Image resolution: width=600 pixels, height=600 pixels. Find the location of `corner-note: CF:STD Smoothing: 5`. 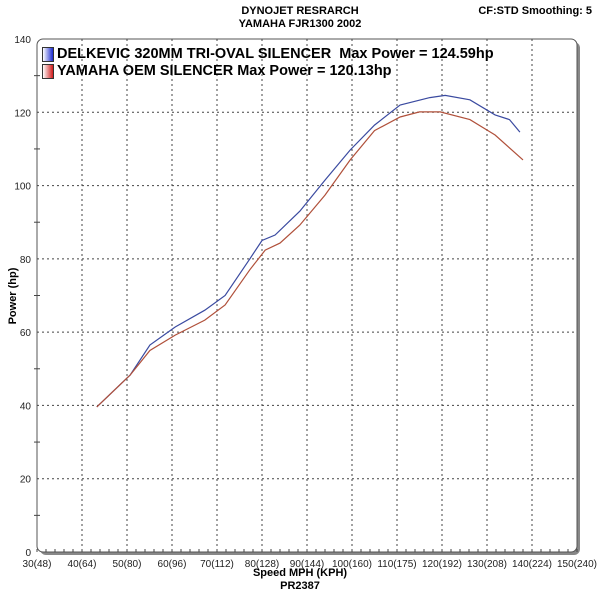

corner-note: CF:STD Smoothing: 5 is located at coordinates (535, 11).